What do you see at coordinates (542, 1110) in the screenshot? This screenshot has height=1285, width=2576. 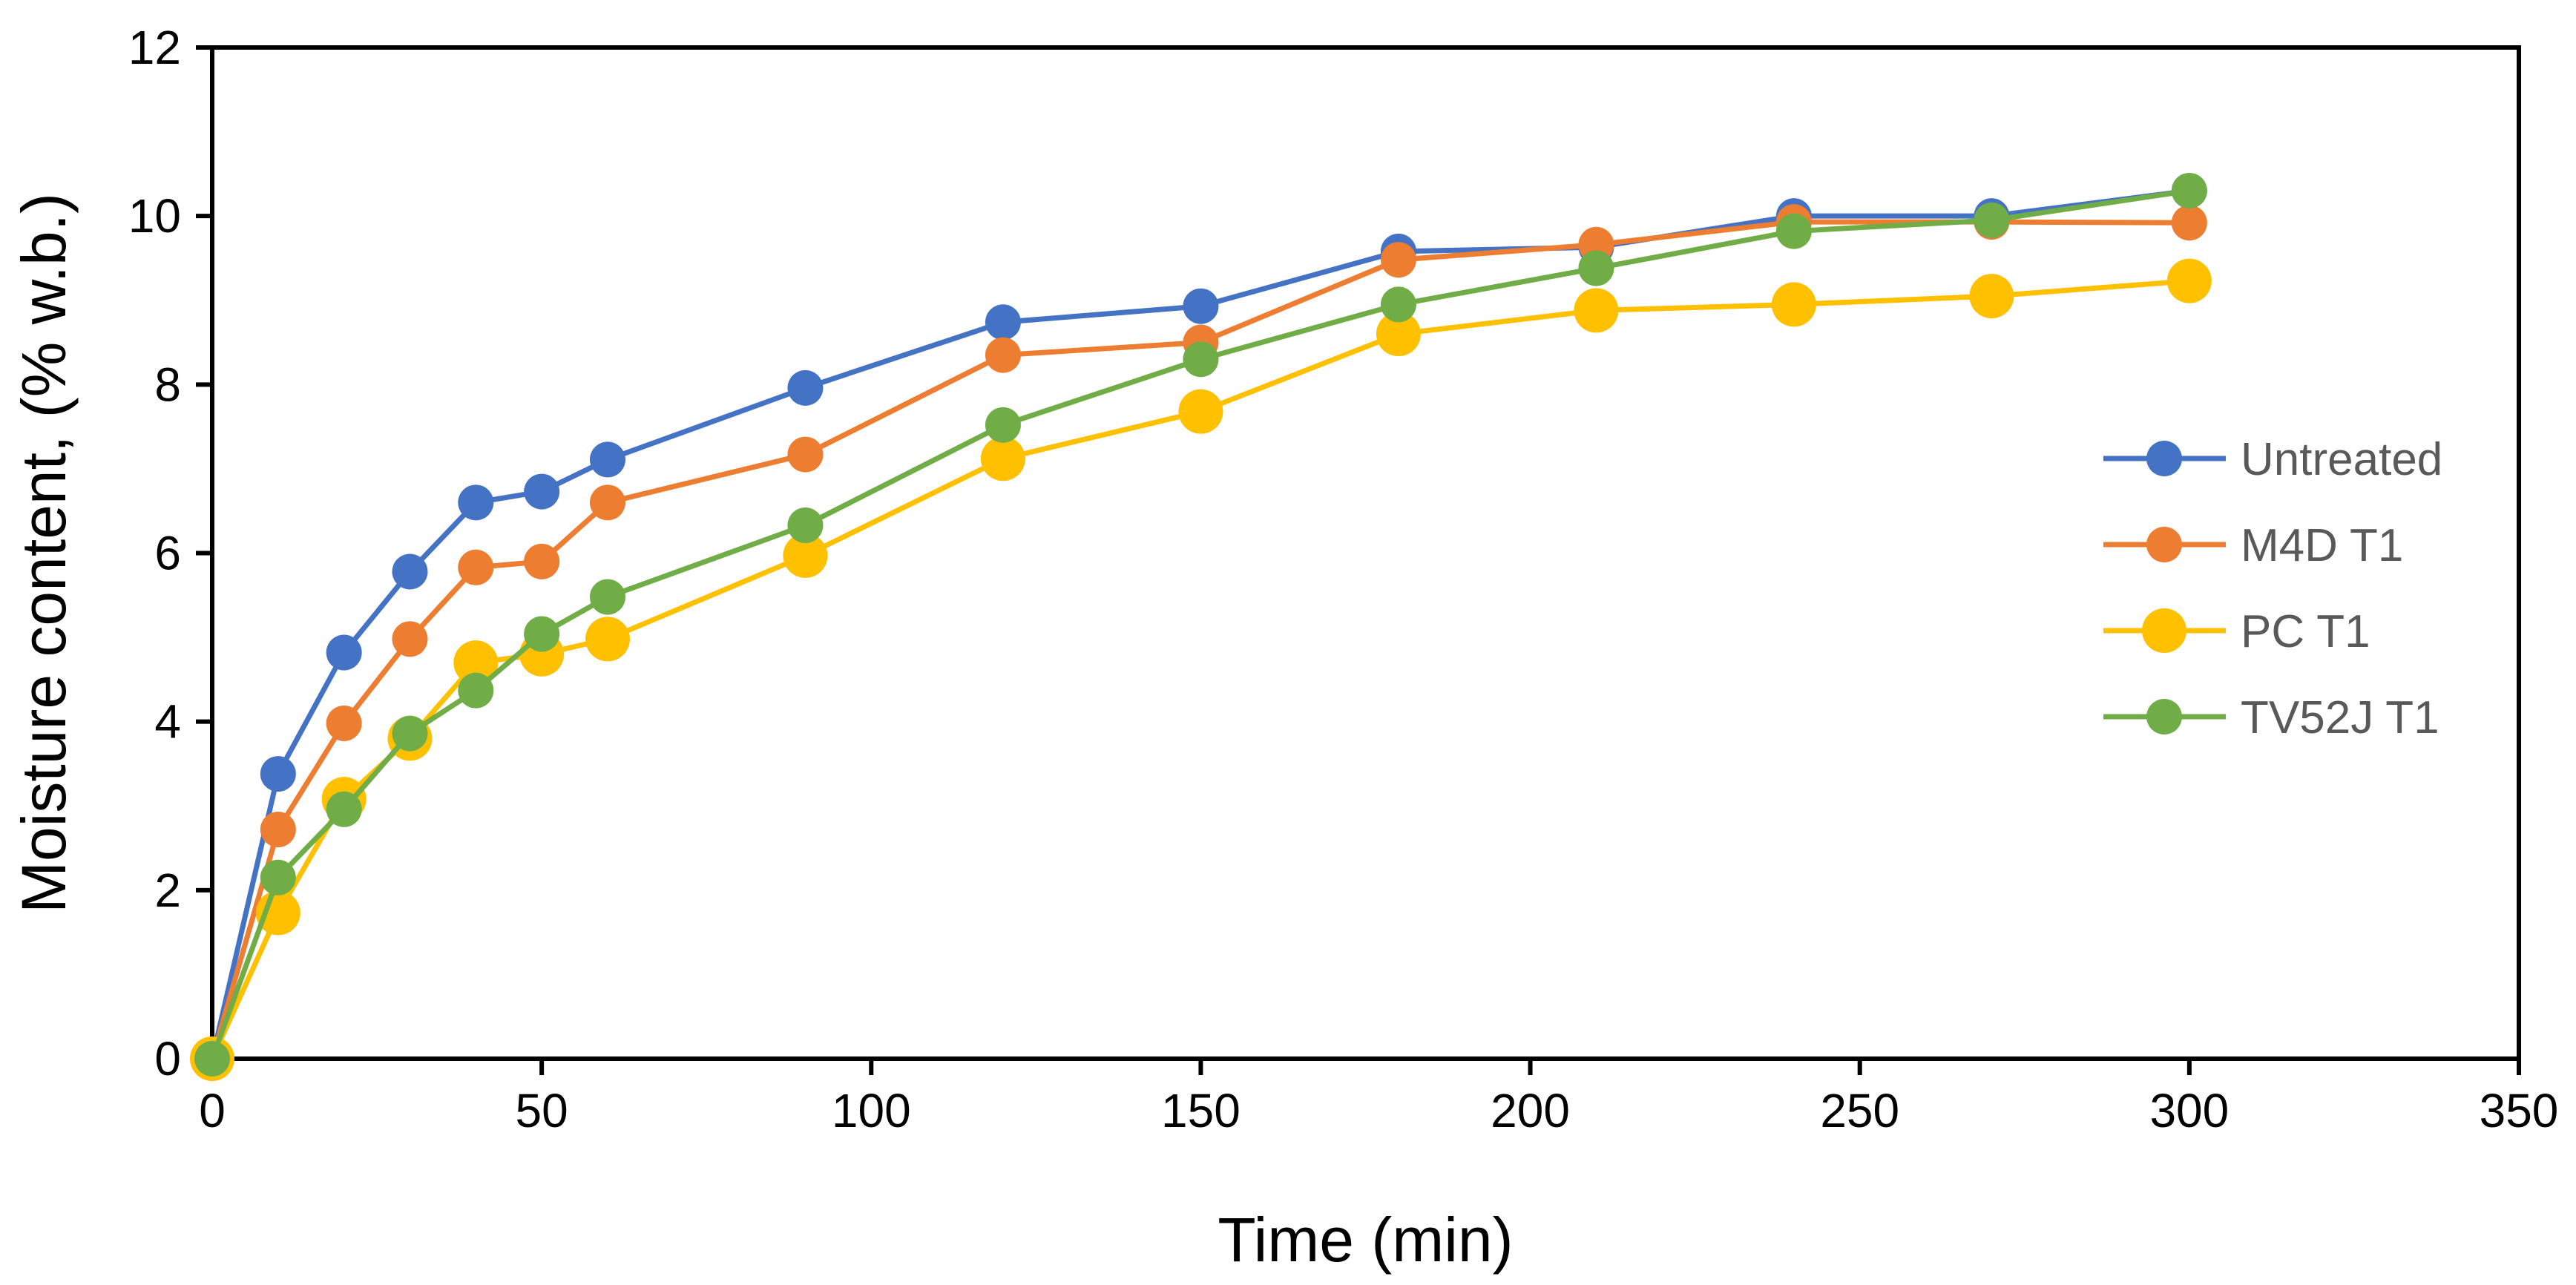 I see `x-tick-label: 50` at bounding box center [542, 1110].